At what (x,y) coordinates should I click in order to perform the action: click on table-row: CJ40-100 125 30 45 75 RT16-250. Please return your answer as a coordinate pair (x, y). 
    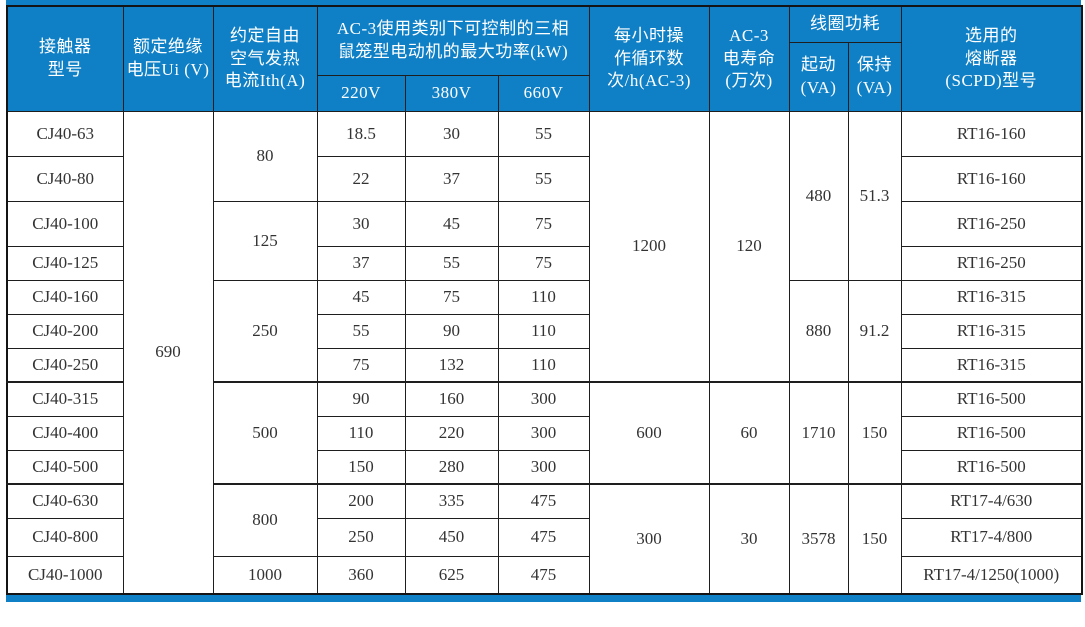
    Looking at the image, I should click on (544, 240).